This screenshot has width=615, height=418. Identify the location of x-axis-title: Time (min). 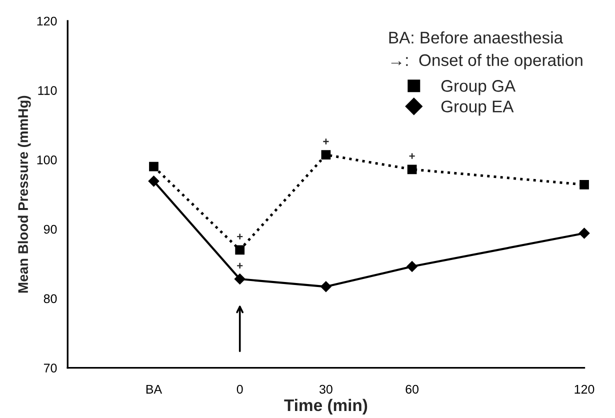
(326, 406).